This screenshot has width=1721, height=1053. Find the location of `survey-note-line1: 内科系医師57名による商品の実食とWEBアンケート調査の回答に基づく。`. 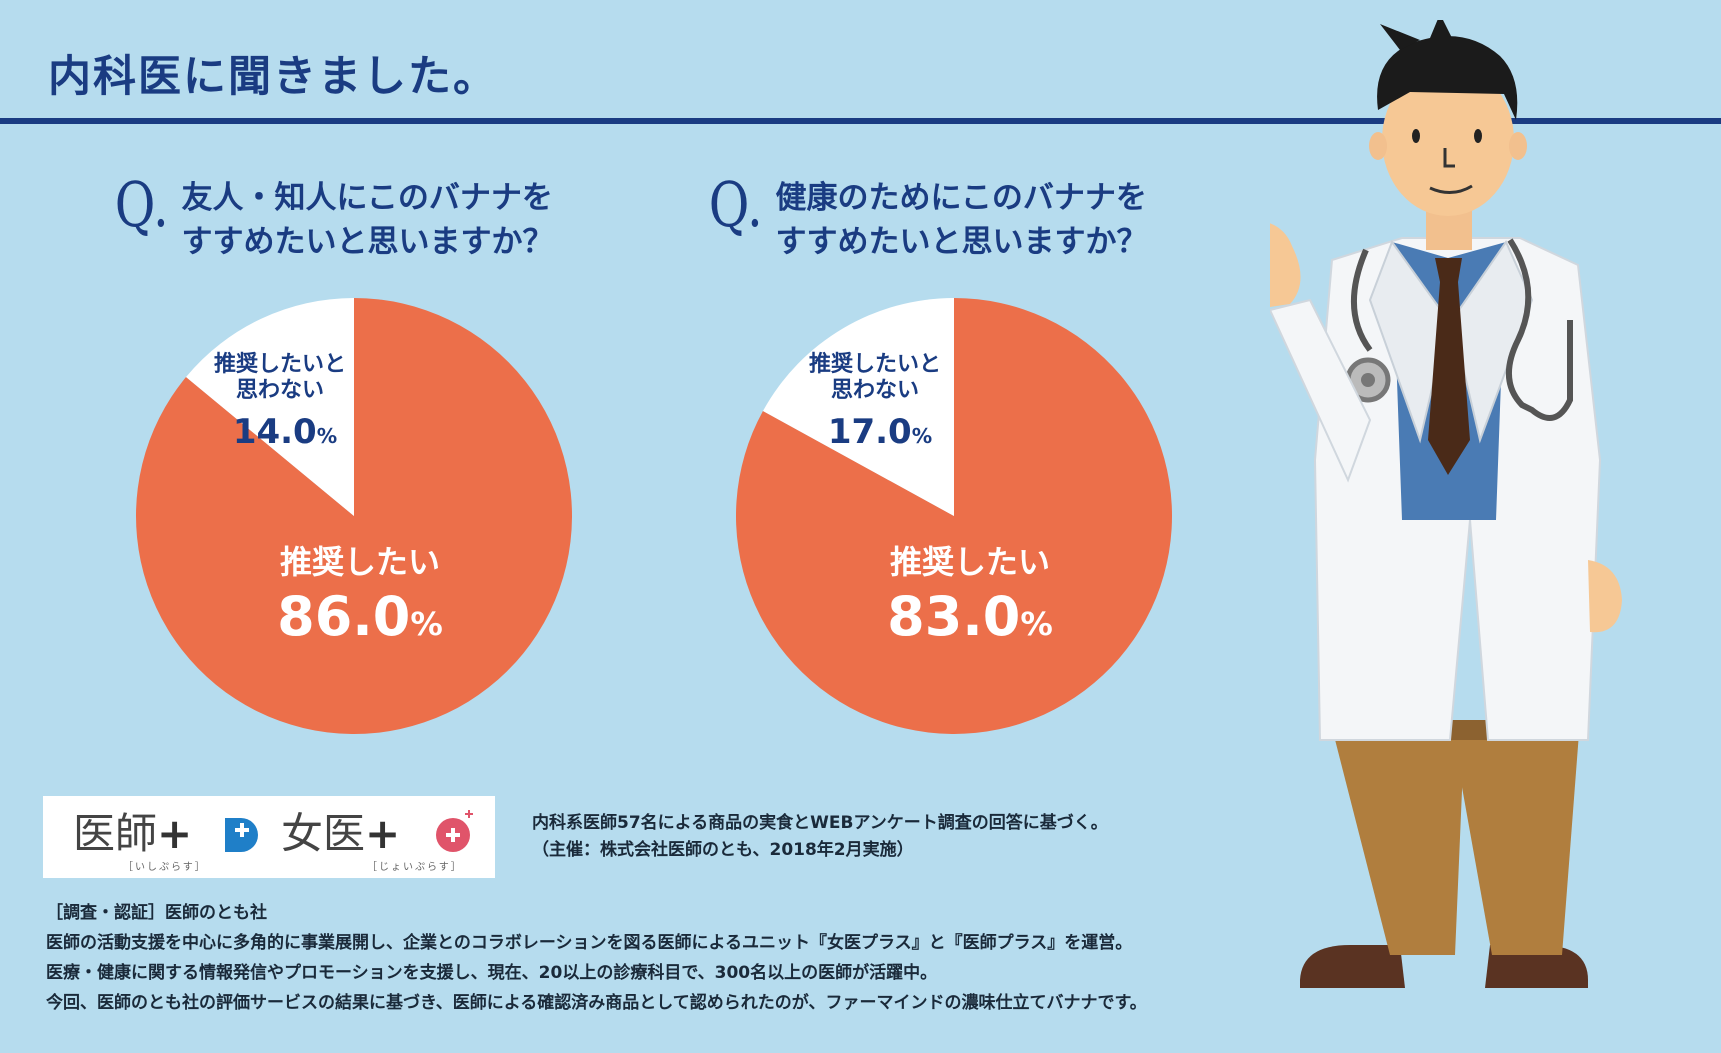

survey-note-line1: 内科系医師57名による商品の実食とWEBアンケート調査の回答に基づく。 is located at coordinates (820, 823).